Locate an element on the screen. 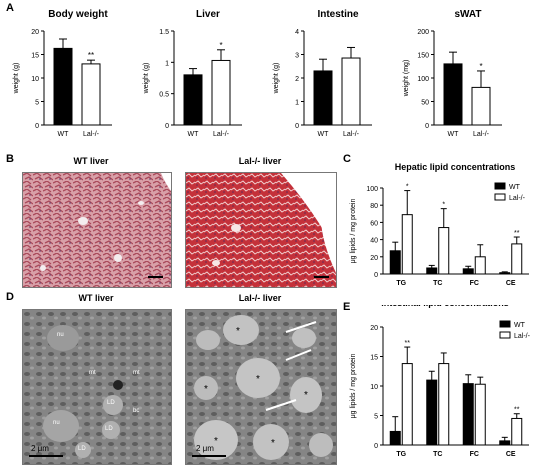 Image resolution: width=550 pixels, height=467 pixels. chart-2-ytick-label-2: 2 is located at coordinates (297, 79).